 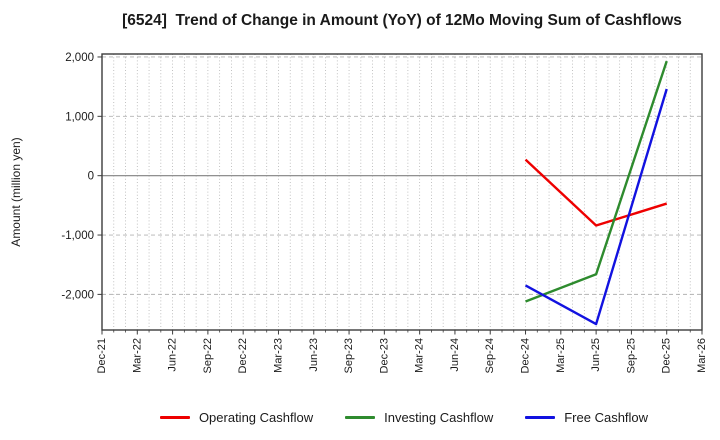 What do you see at coordinates (439, 417) in the screenshot?
I see `legend-label: Investing Cashflow` at bounding box center [439, 417].